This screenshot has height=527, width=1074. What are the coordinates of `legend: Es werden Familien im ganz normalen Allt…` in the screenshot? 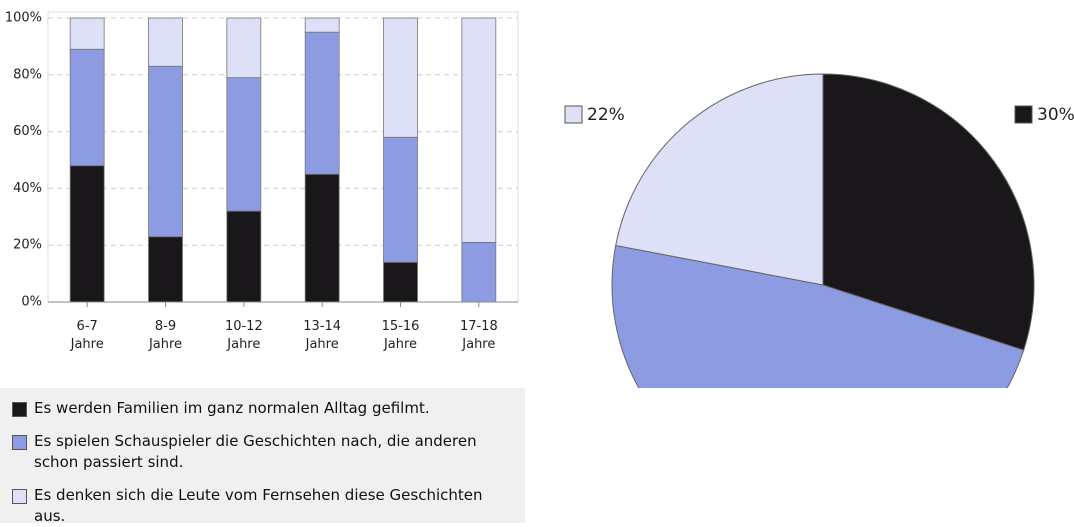 It's located at (262, 456).